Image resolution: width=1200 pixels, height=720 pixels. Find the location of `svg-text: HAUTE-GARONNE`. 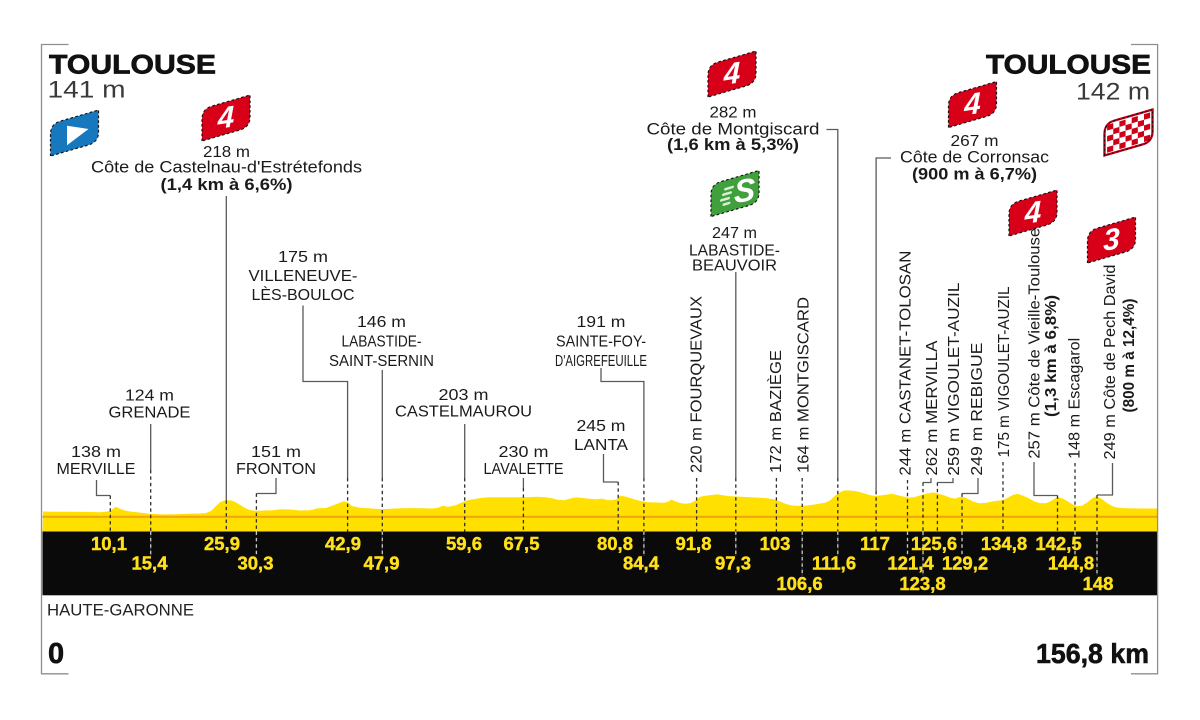

svg-text: HAUTE-GARONNE is located at coordinates (120, 611).